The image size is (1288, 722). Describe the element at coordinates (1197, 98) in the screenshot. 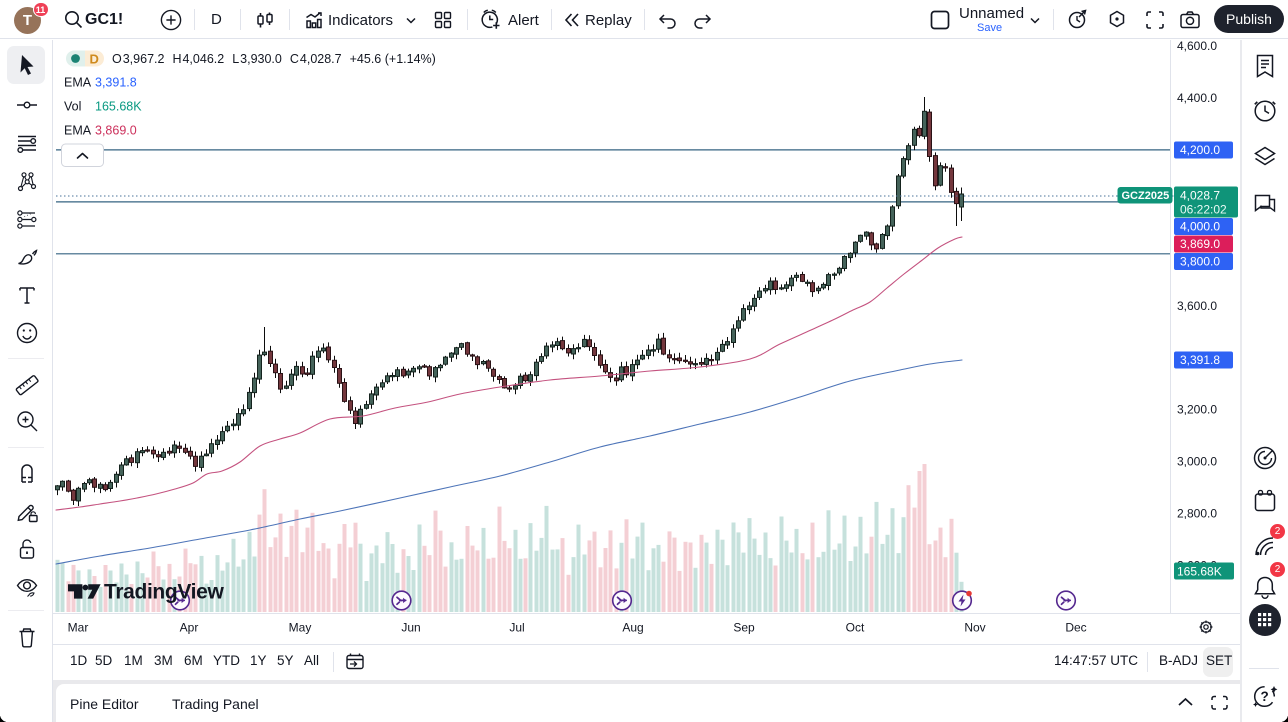

I see `svg-text: 4,400.0` at that location.